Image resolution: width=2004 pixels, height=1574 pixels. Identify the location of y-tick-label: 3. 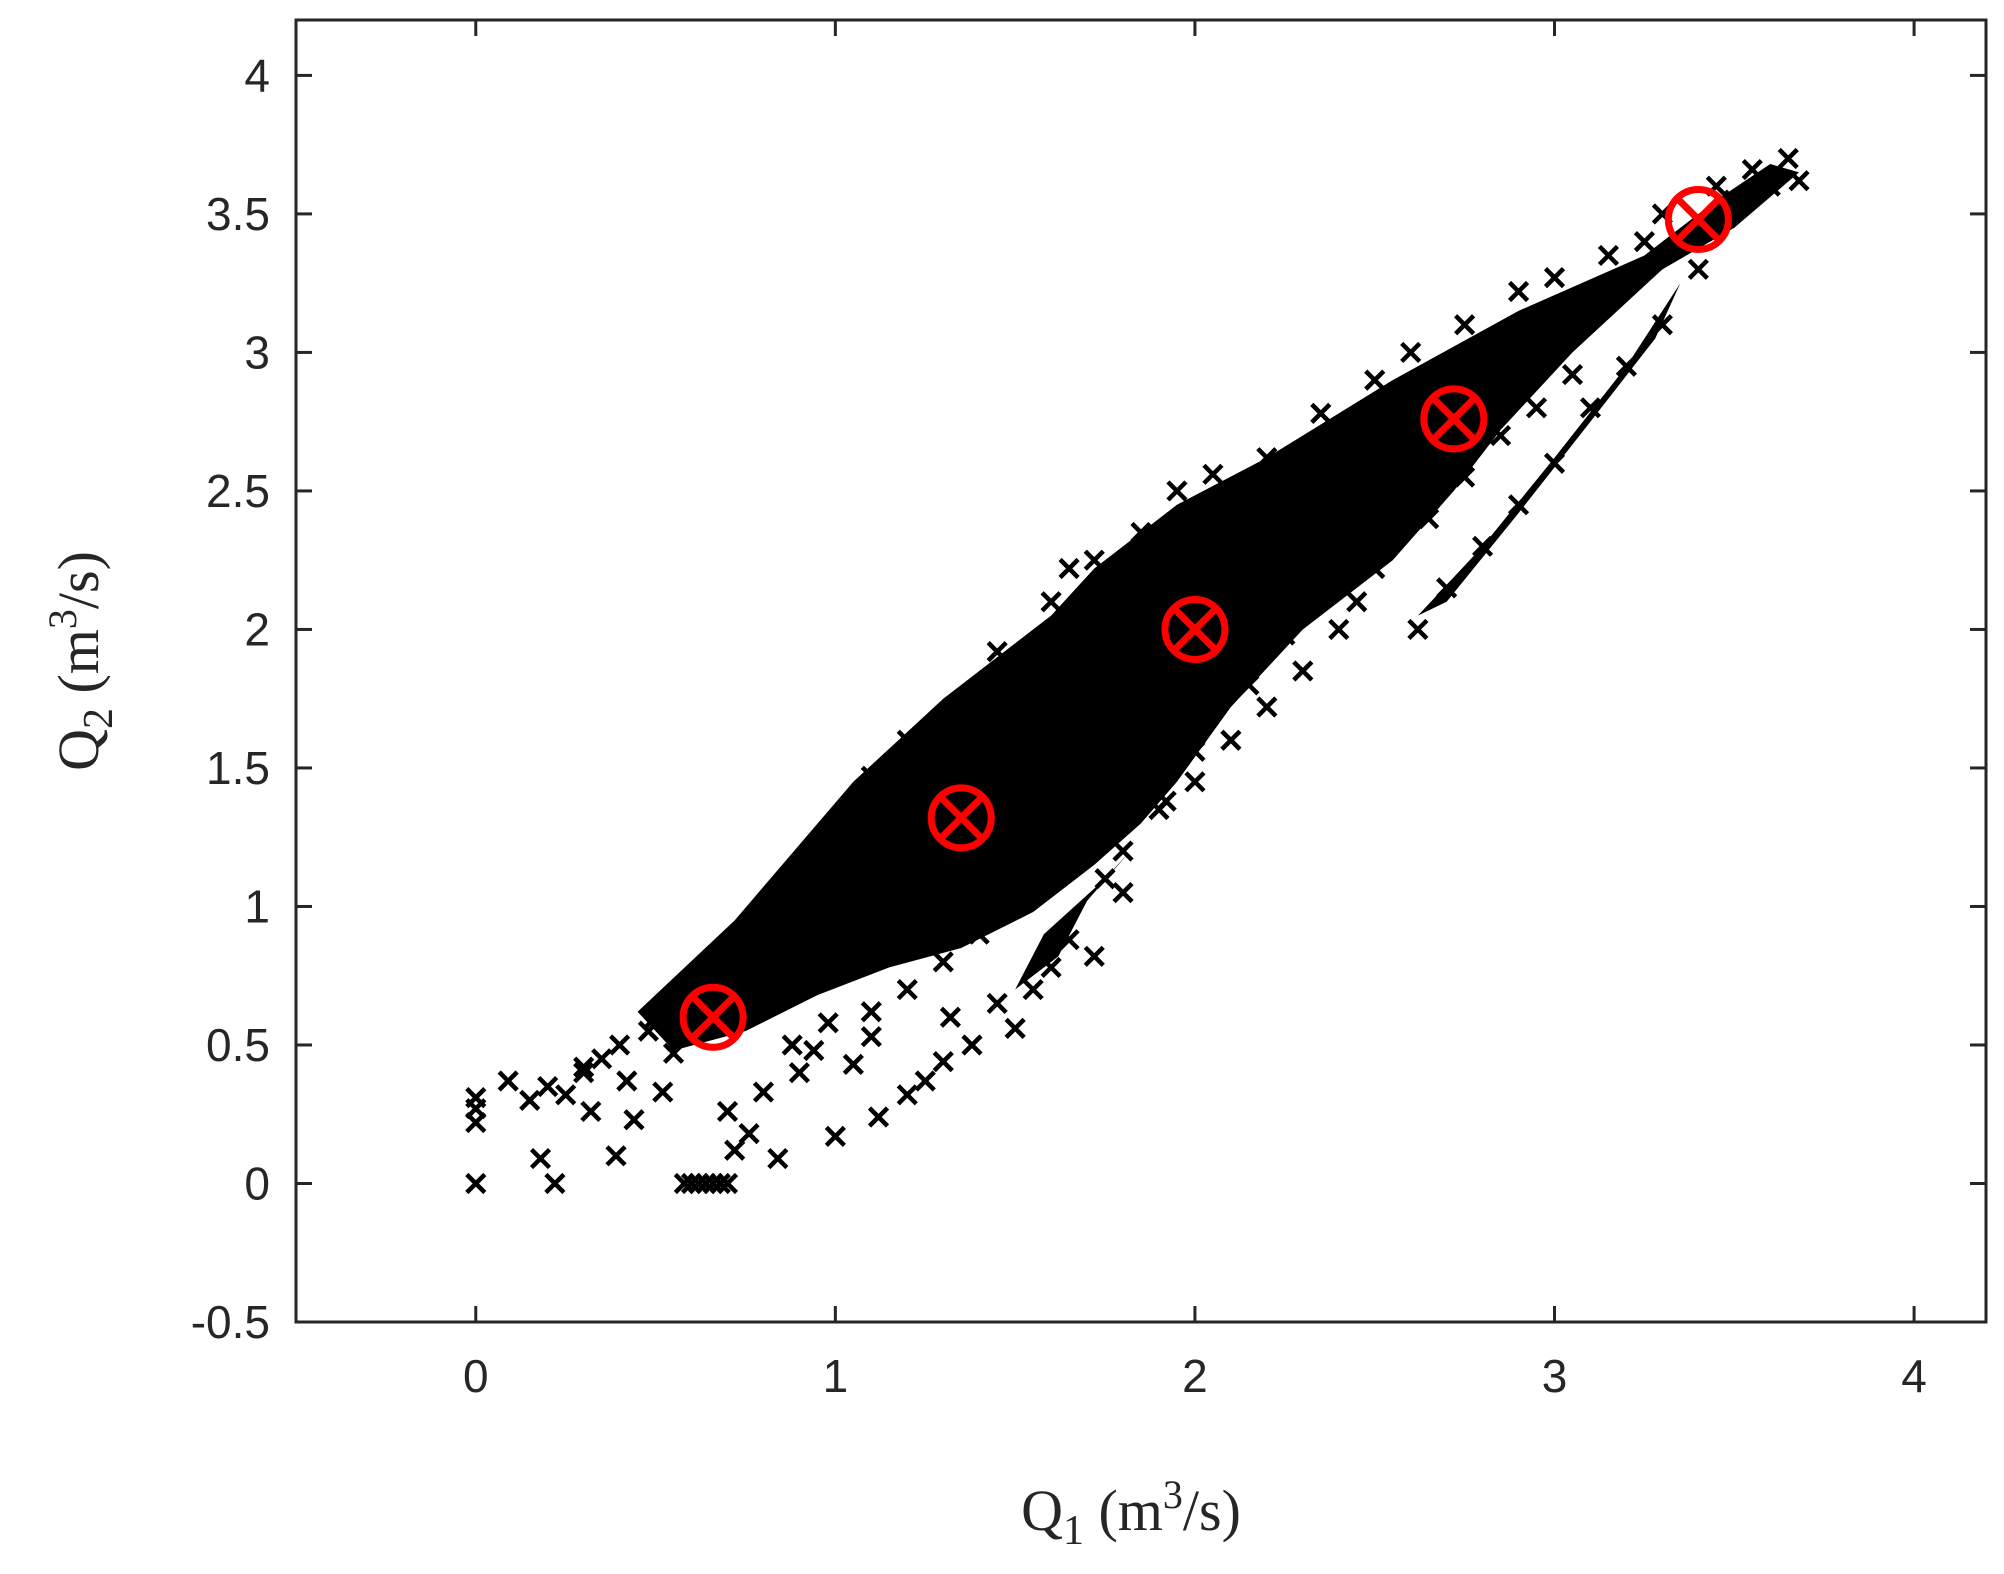
(257, 352).